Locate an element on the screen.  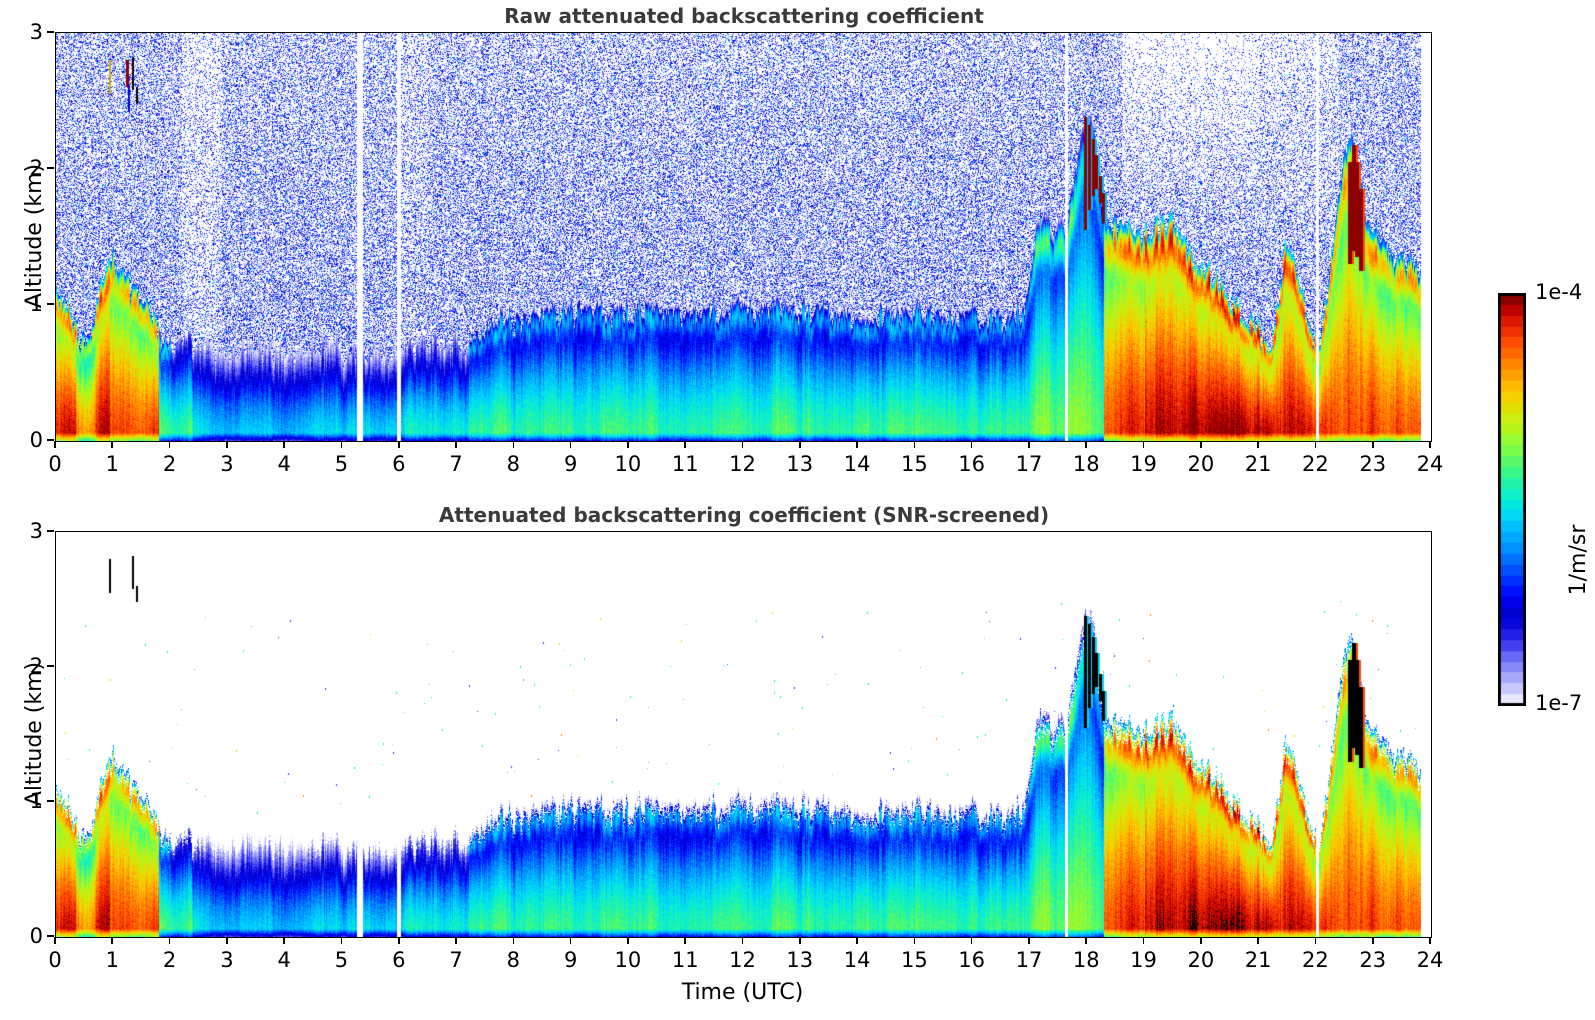
xticklabel-1-24: 24 is located at coordinates (1430, 960).